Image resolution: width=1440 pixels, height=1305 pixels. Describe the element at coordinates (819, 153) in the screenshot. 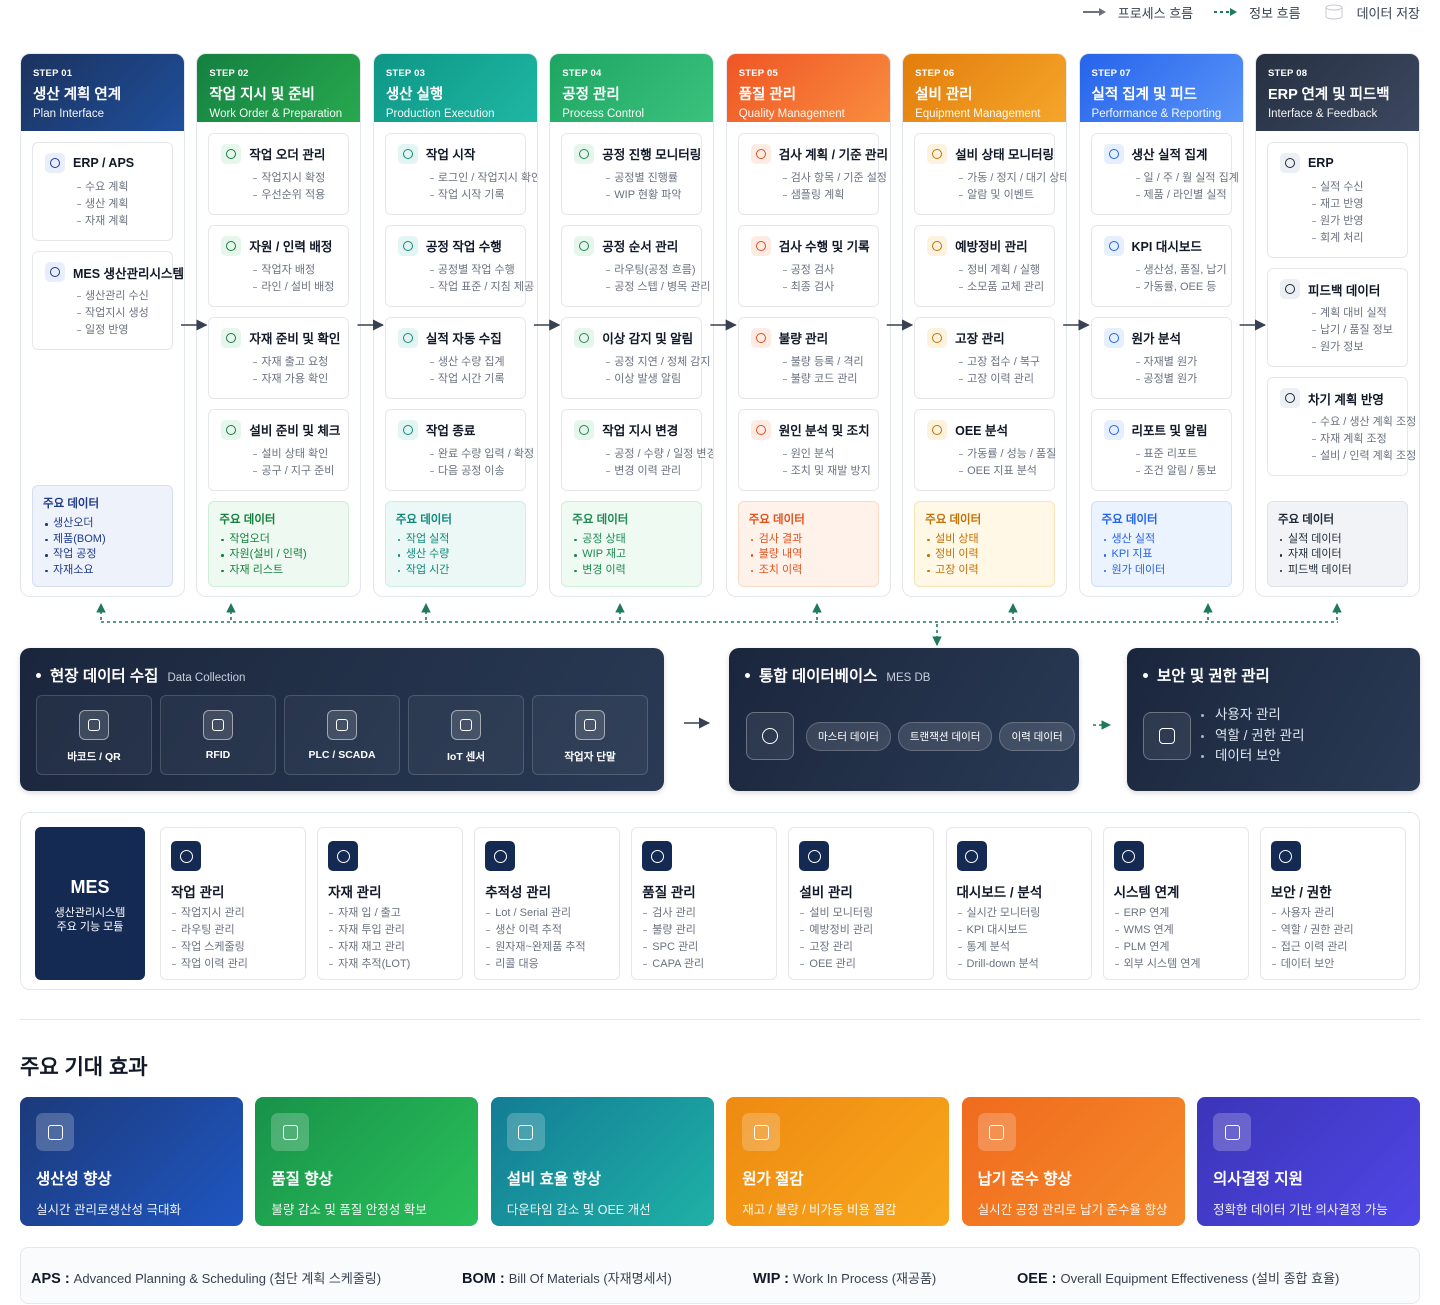

I see `task-title-row: 검사 계획 / 기준 관리` at that location.